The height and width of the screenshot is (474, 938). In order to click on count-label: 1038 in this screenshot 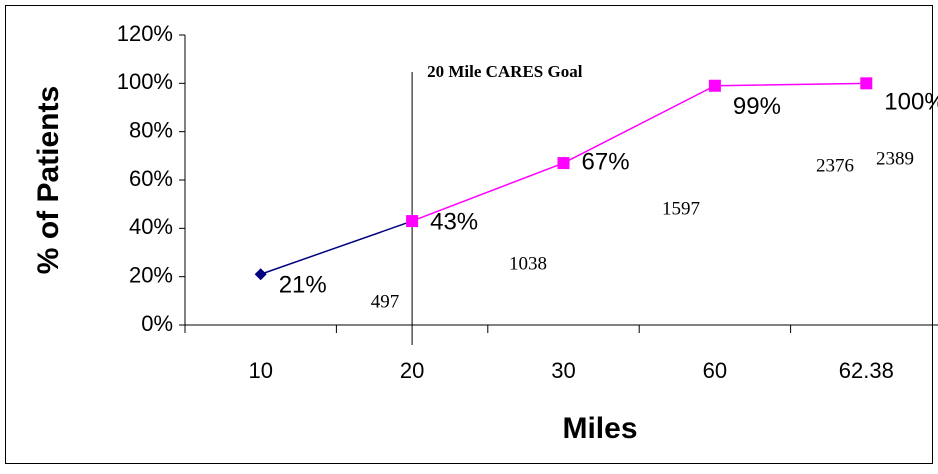, I will do `click(528, 263)`.